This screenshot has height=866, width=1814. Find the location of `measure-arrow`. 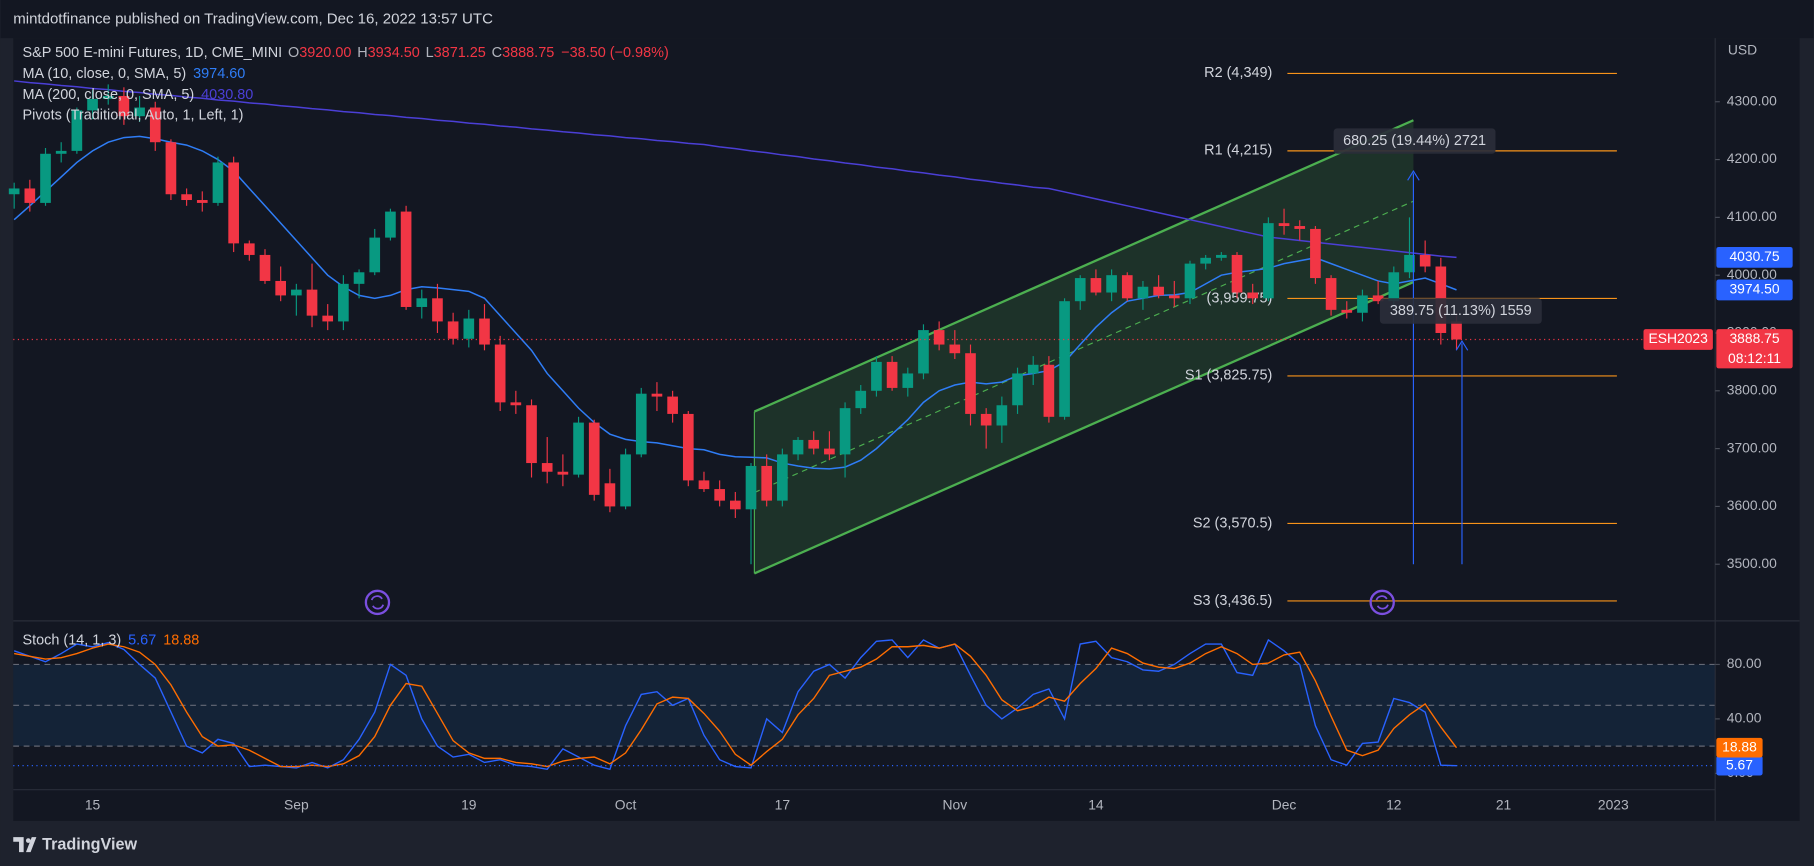

measure-arrow is located at coordinates (1413, 175).